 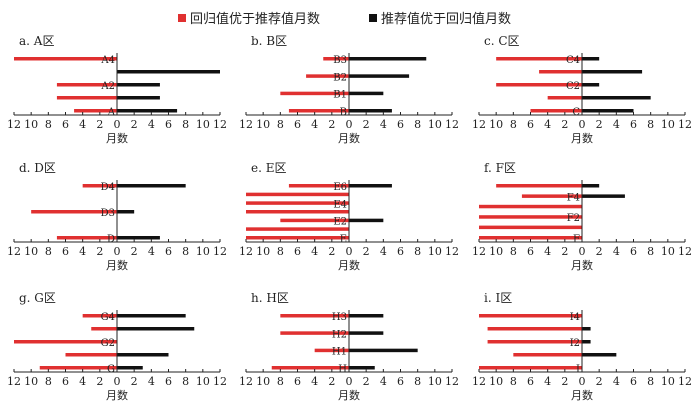 What do you see at coordinates (340, 204) in the screenshot?
I see `category-label: E4` at bounding box center [340, 204].